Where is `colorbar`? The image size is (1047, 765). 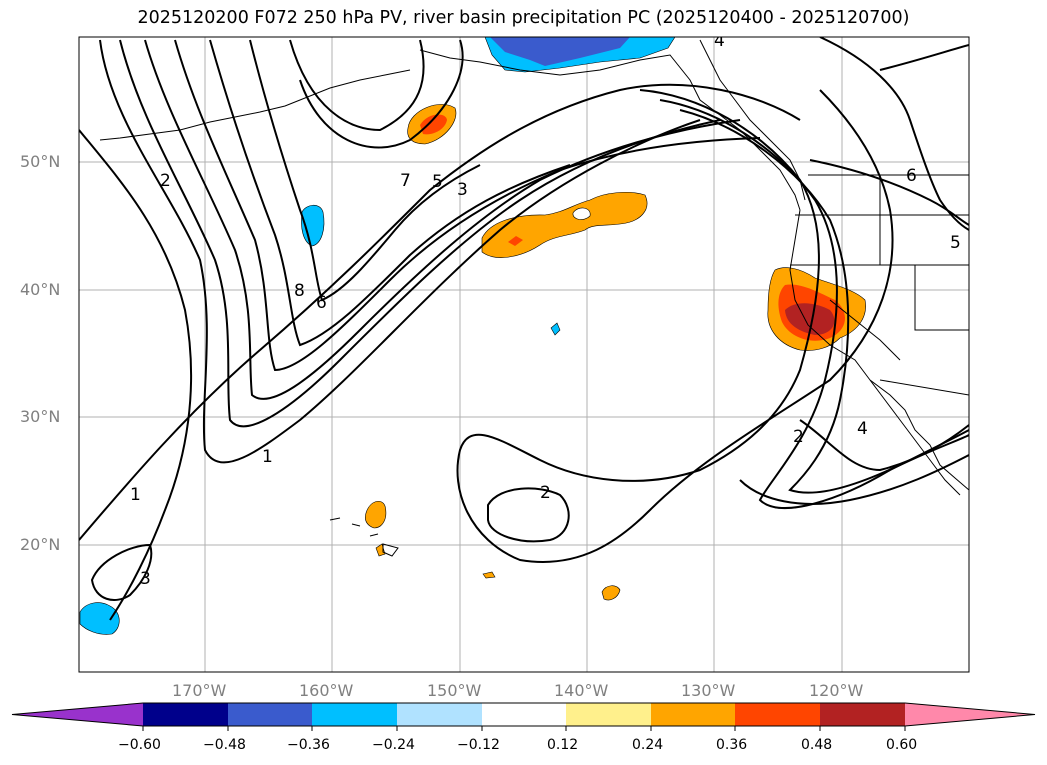 colorbar is located at coordinates (523, 716).